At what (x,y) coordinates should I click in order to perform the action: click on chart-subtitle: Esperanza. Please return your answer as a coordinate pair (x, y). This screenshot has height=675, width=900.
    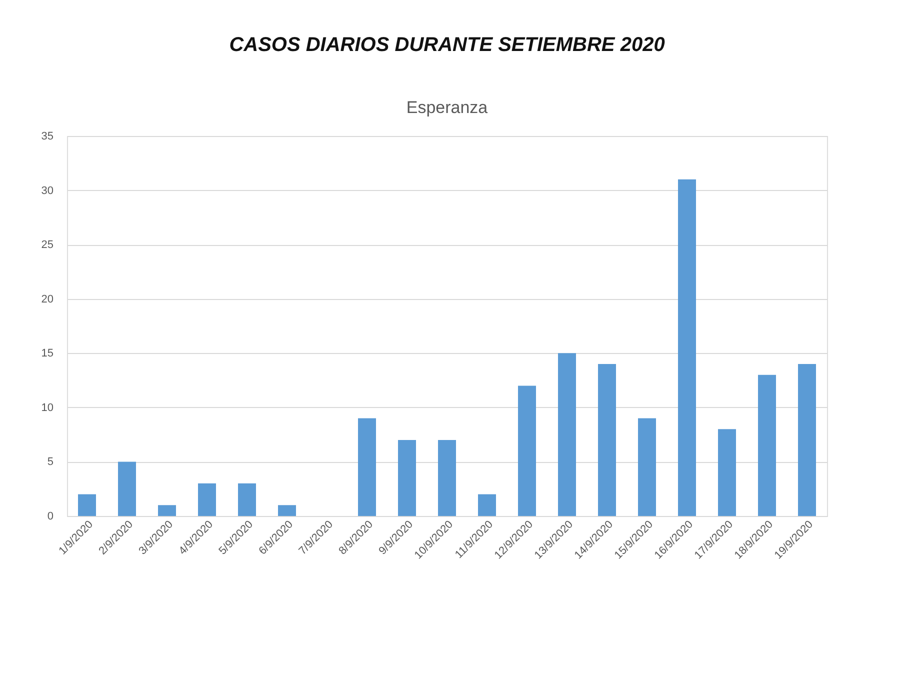
    Looking at the image, I should click on (447, 107).